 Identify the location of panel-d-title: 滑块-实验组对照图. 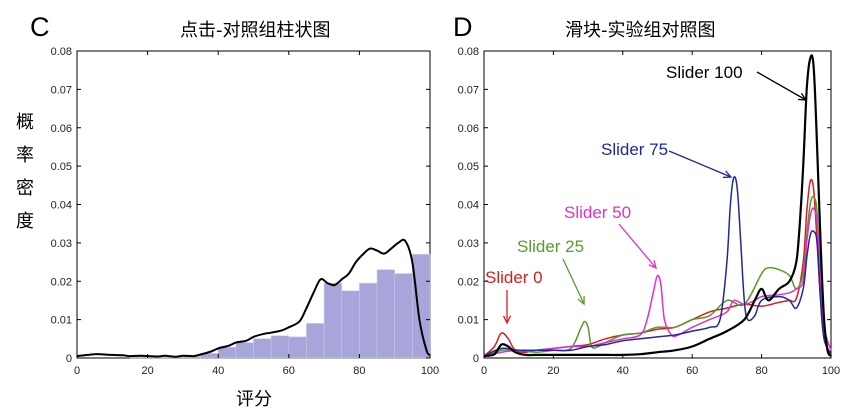
(640, 30).